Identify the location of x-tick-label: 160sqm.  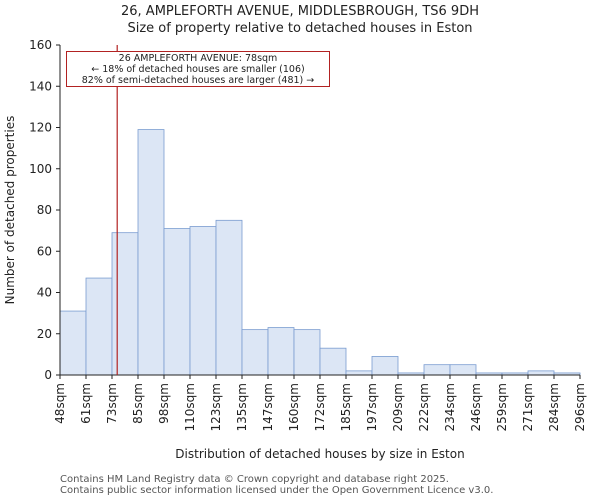
(294, 407).